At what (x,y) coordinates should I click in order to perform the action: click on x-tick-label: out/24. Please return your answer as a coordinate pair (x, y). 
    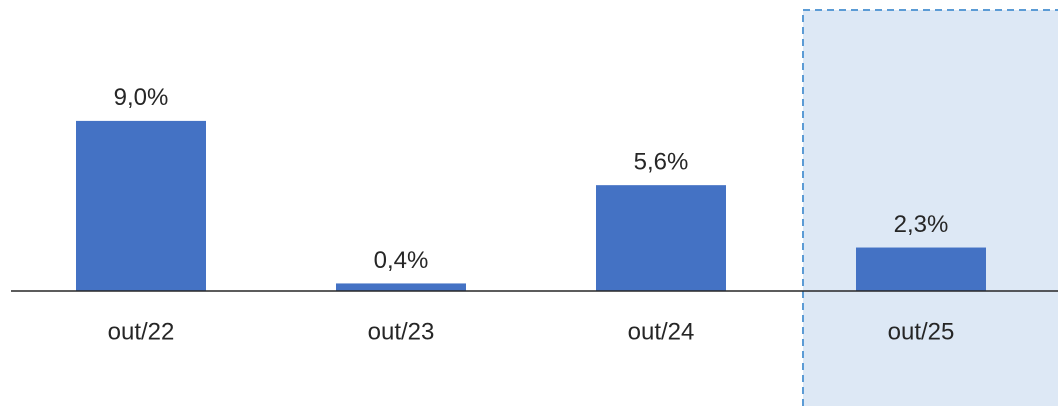
    Looking at the image, I should click on (661, 331).